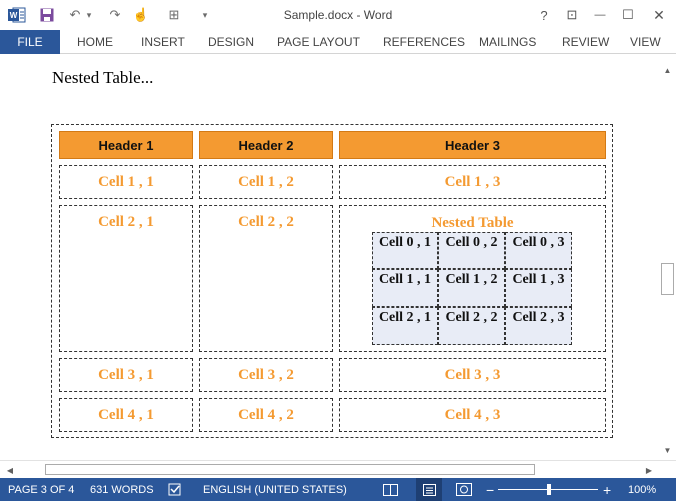  I want to click on table-cell: Cell 1 , 2, so click(266, 182).